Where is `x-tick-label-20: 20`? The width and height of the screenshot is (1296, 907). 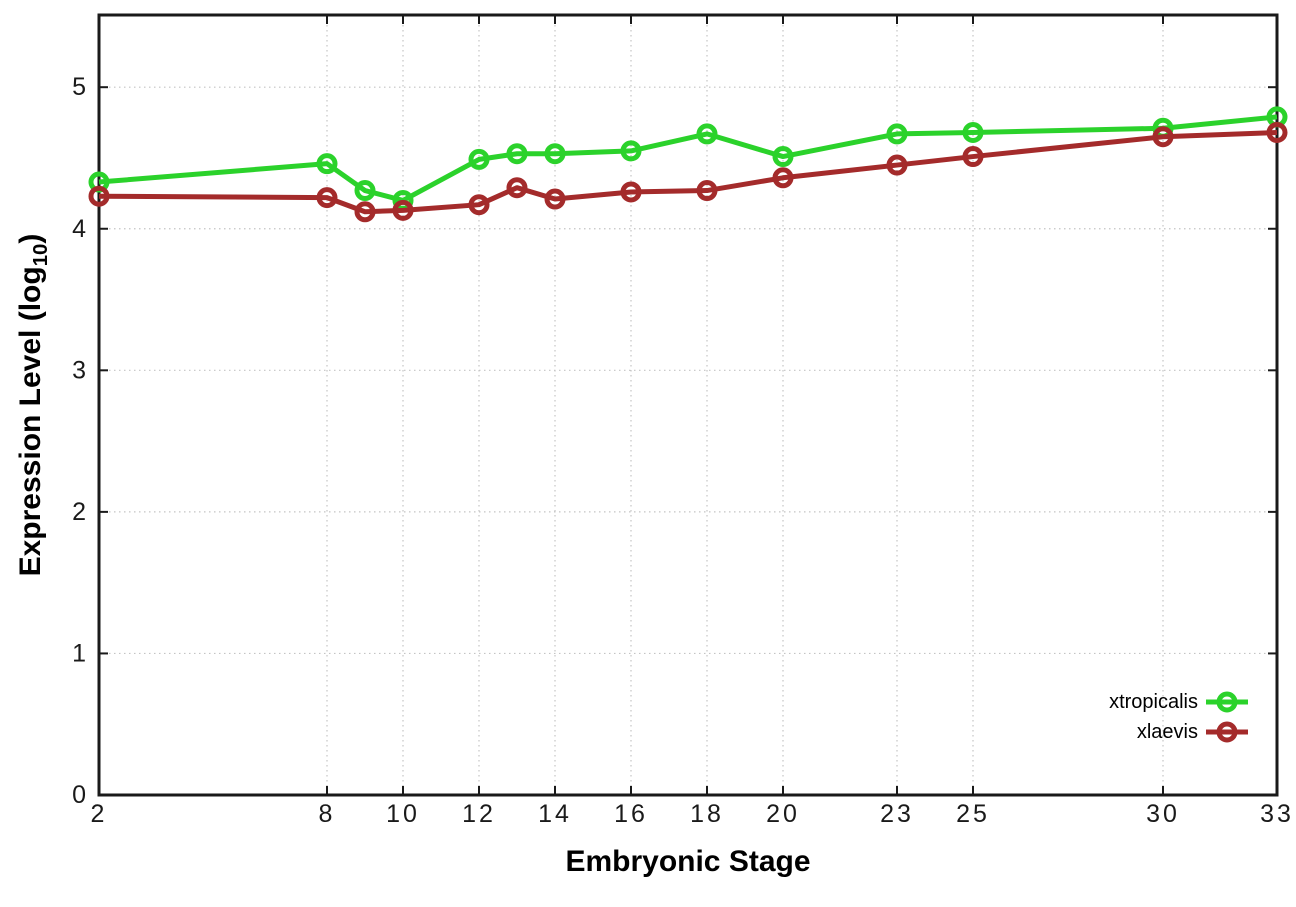
x-tick-label-20: 20 is located at coordinates (783, 814).